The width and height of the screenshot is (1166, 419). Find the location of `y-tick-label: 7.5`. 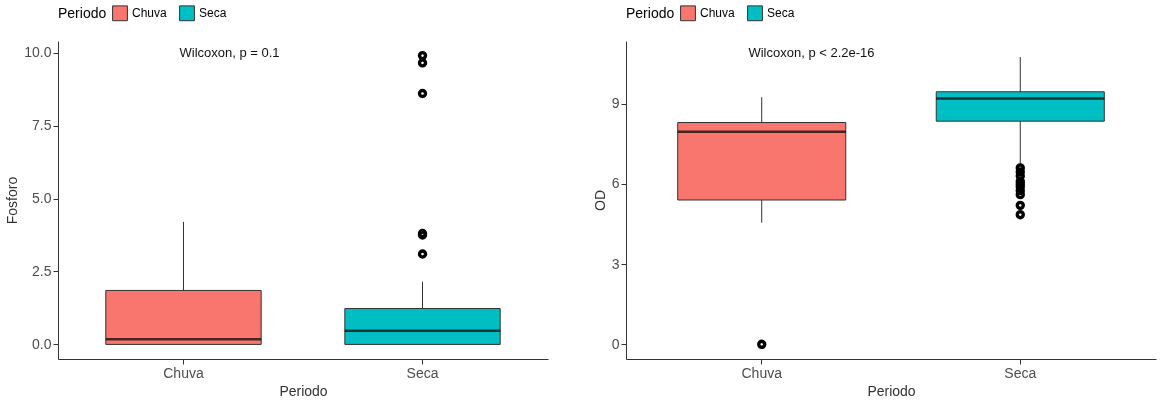

y-tick-label: 7.5 is located at coordinates (42, 125).